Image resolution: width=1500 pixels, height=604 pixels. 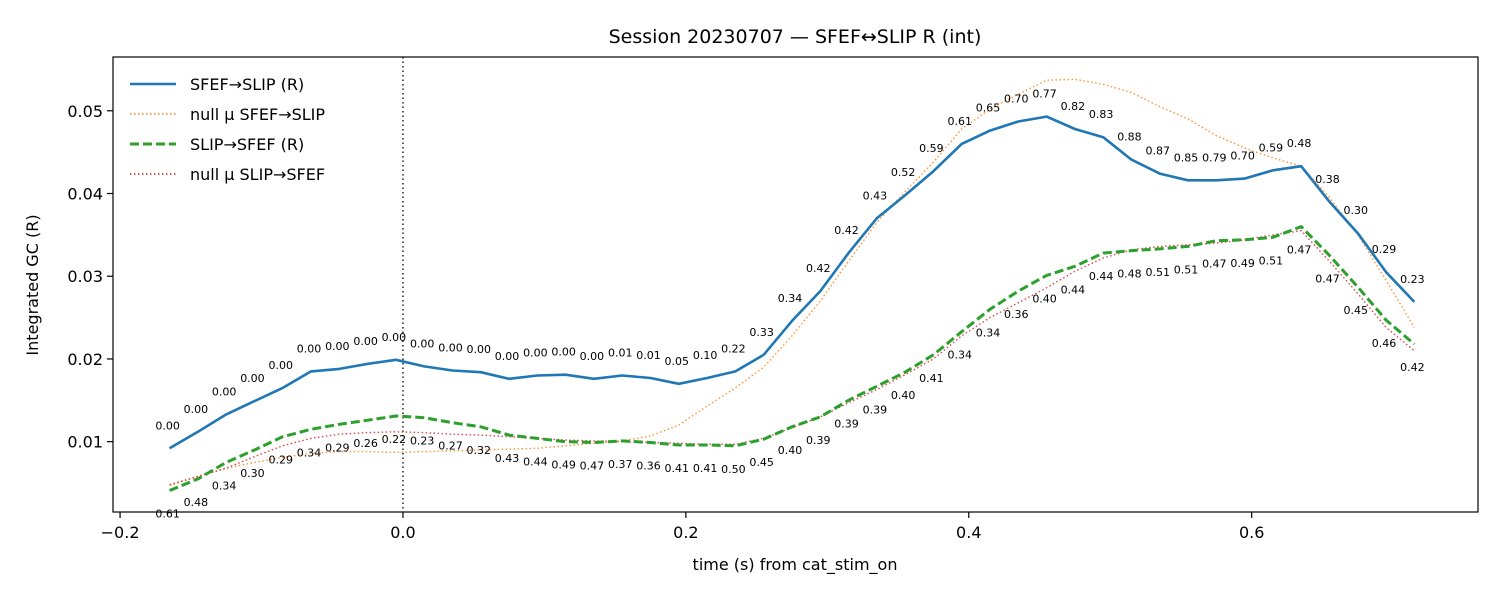 I want to click on point-label: 0.83, so click(x=1101, y=114).